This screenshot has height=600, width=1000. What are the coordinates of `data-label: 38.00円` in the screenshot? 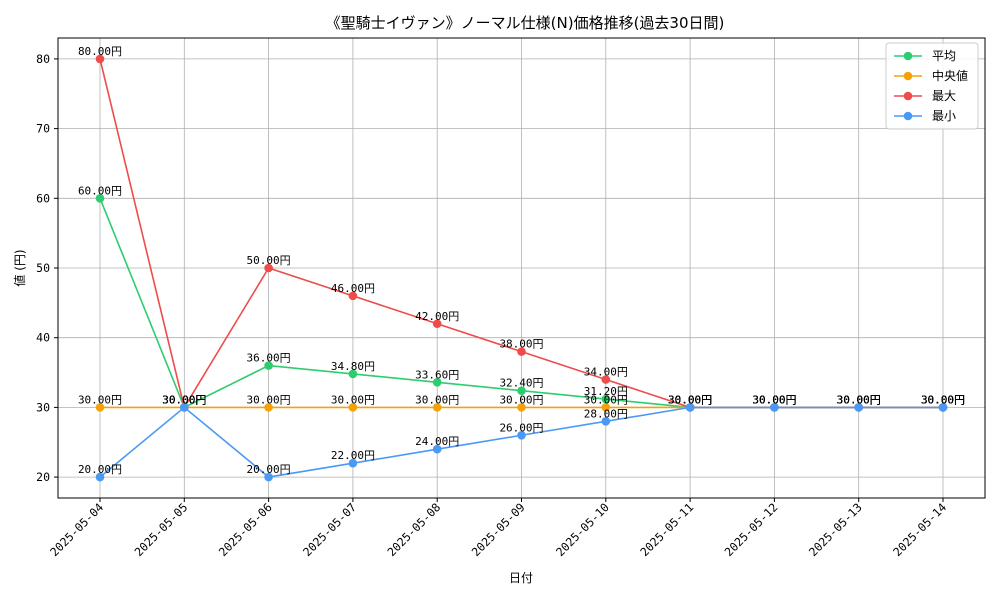 It's located at (521, 344).